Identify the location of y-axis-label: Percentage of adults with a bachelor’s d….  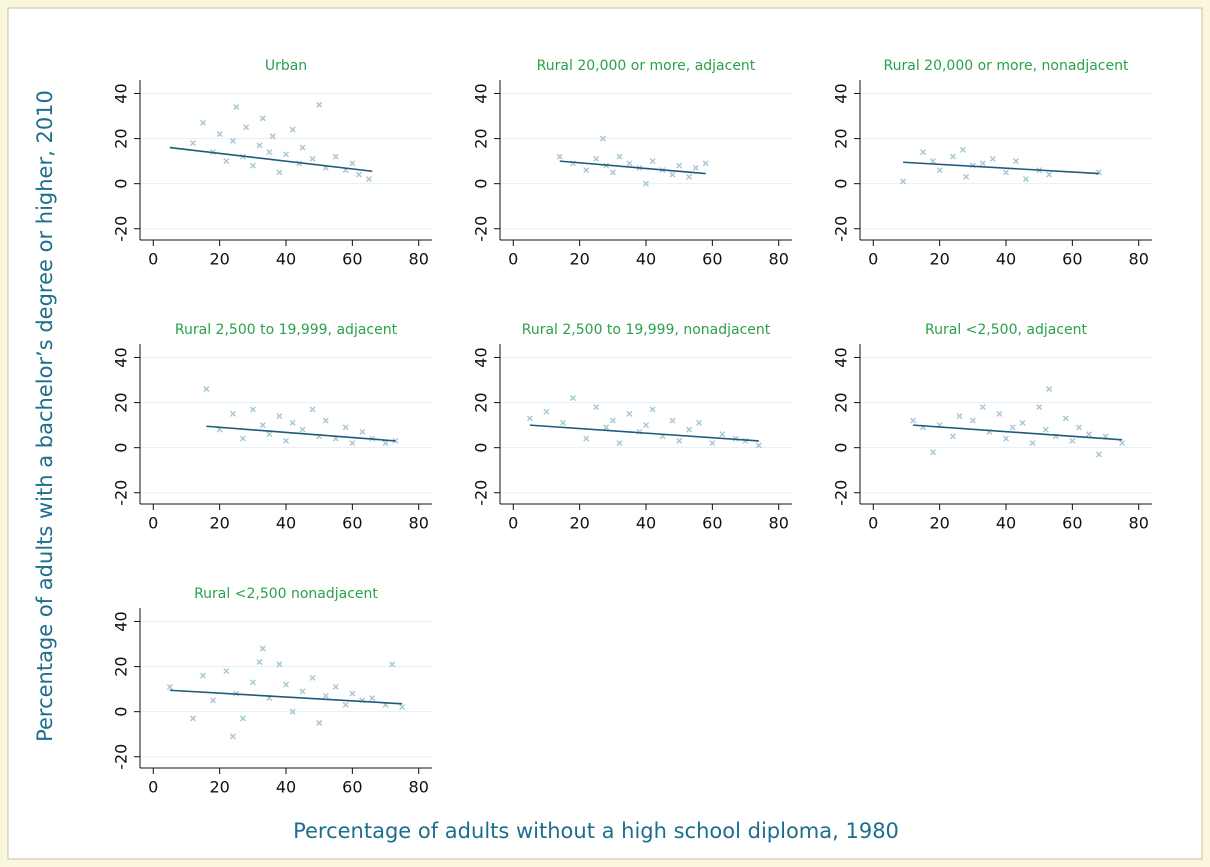
(45, 416).